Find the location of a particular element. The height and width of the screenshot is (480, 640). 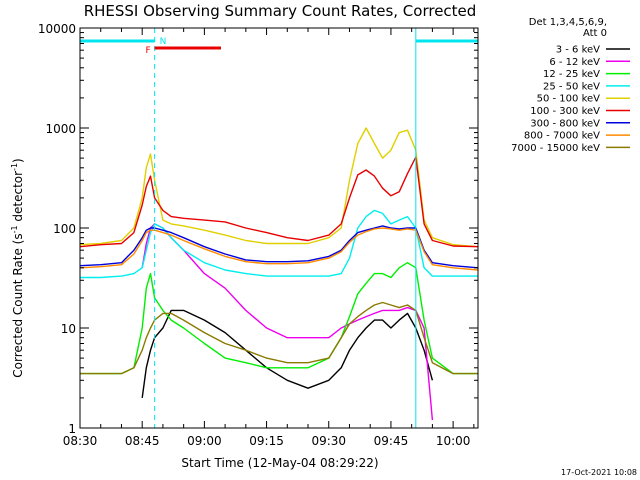

legend-label-1: 6 - 12 keV is located at coordinates (574, 62).